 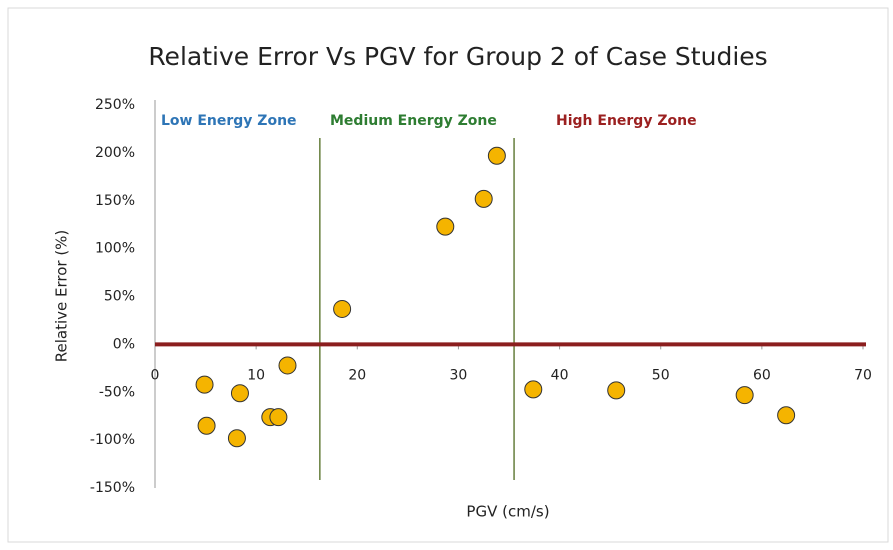 I want to click on y-tick-label: 100%, so click(x=115, y=249).